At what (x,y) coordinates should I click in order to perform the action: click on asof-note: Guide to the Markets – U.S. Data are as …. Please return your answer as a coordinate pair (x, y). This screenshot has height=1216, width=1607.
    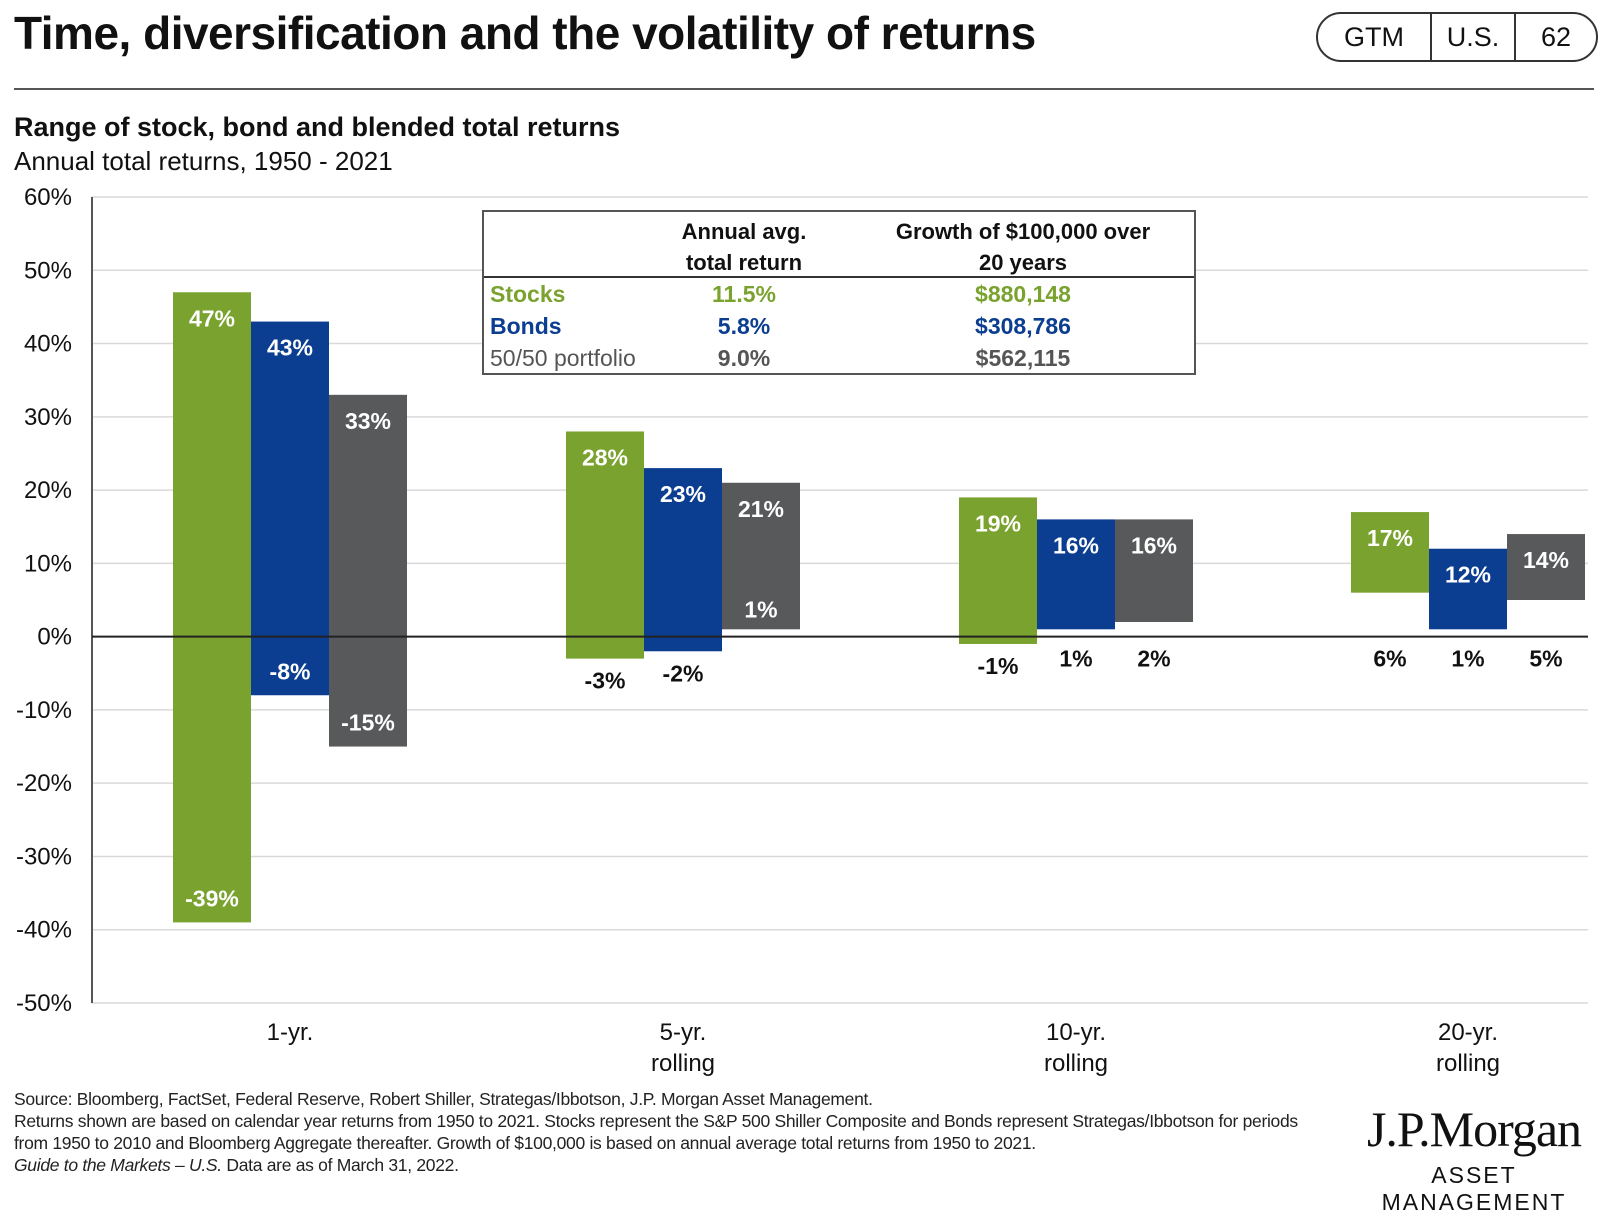
    Looking at the image, I should click on (659, 1165).